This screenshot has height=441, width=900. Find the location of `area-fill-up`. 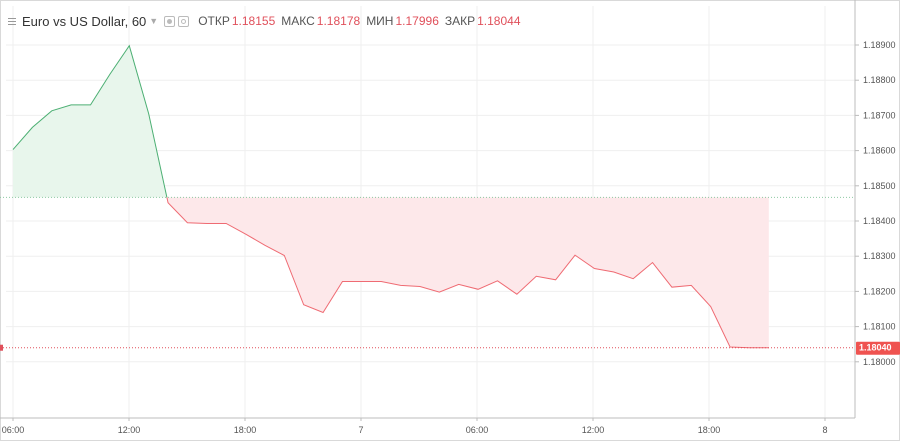

area-fill-up is located at coordinates (90, 121).